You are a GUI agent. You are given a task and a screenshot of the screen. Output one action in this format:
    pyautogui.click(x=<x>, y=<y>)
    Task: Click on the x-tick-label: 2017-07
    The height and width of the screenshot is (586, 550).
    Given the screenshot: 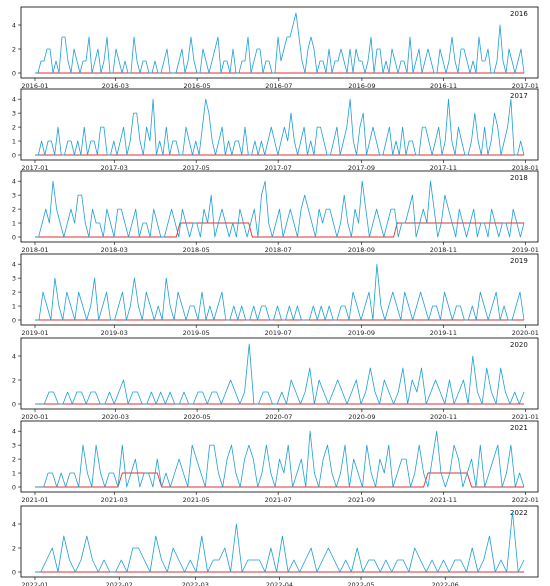 What is the action you would take?
    pyautogui.click(x=278, y=168)
    